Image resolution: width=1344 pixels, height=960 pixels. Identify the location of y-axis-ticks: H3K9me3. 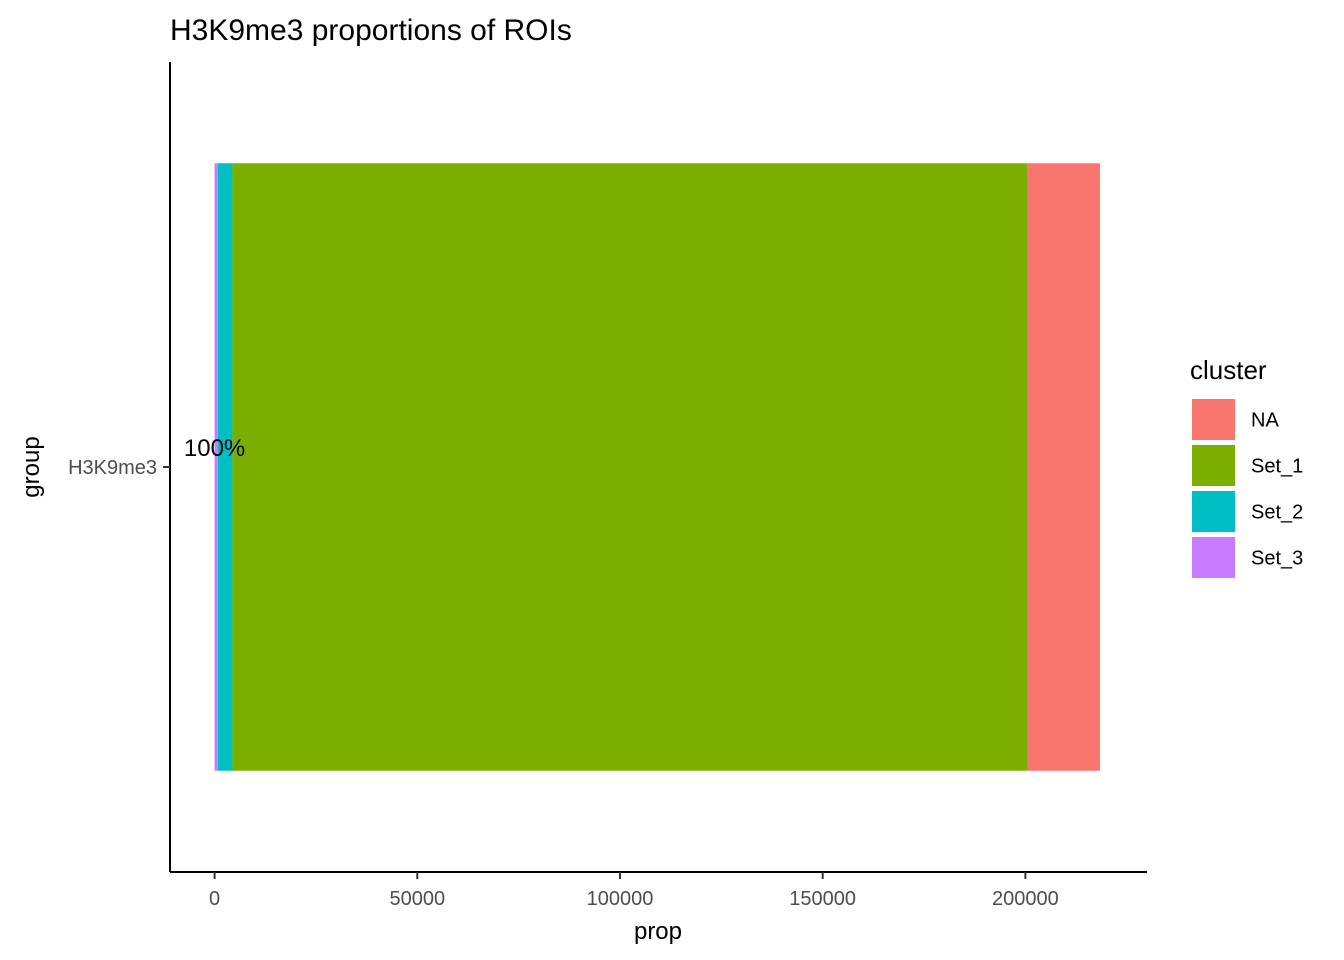
(119, 468).